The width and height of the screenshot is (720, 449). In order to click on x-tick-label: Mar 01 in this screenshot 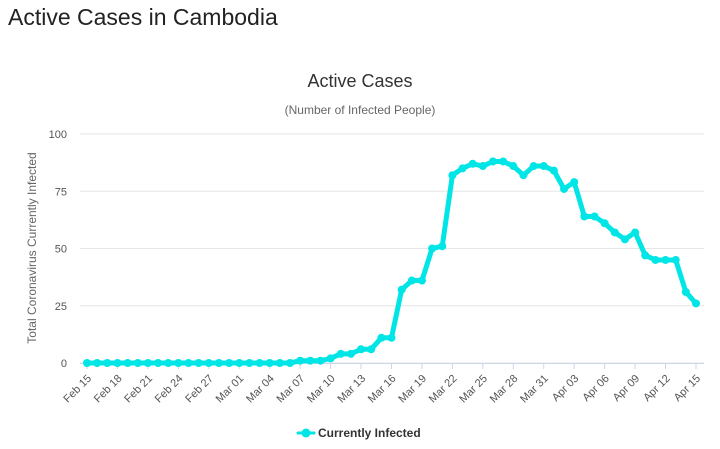, I will do `click(230, 389)`.